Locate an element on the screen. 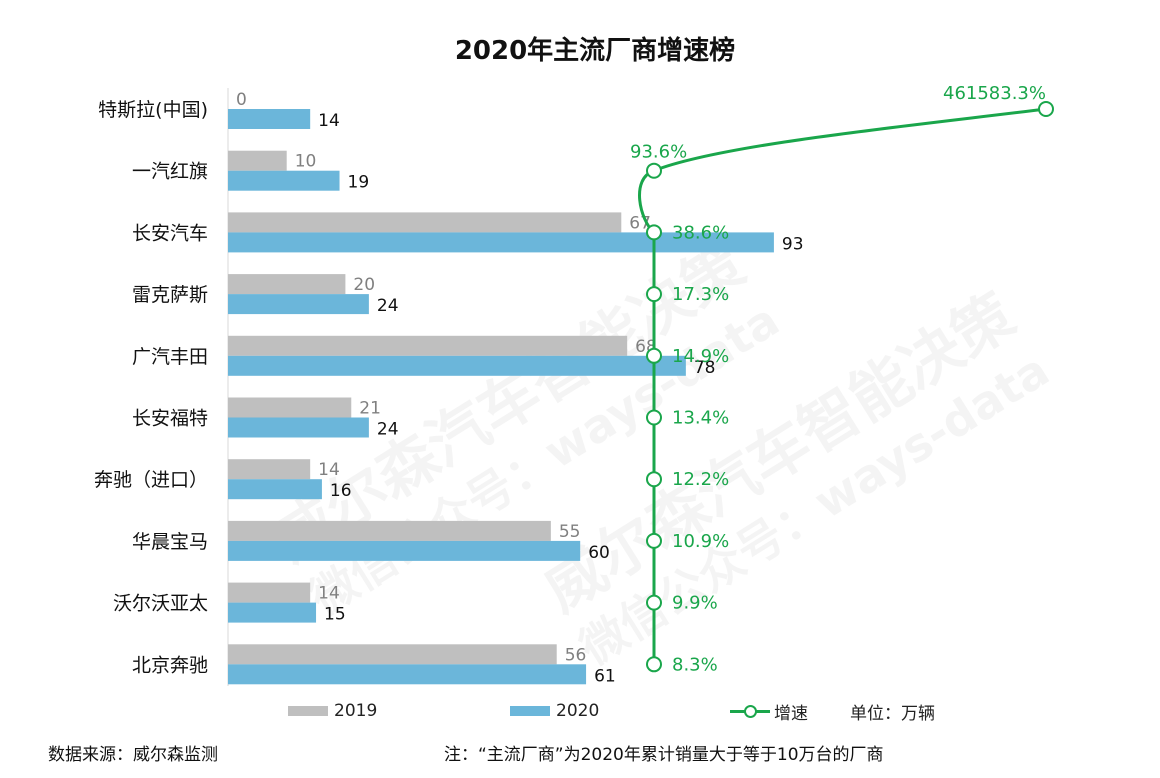 The width and height of the screenshot is (1160, 778). data-label-2019: 10 is located at coordinates (306, 162).